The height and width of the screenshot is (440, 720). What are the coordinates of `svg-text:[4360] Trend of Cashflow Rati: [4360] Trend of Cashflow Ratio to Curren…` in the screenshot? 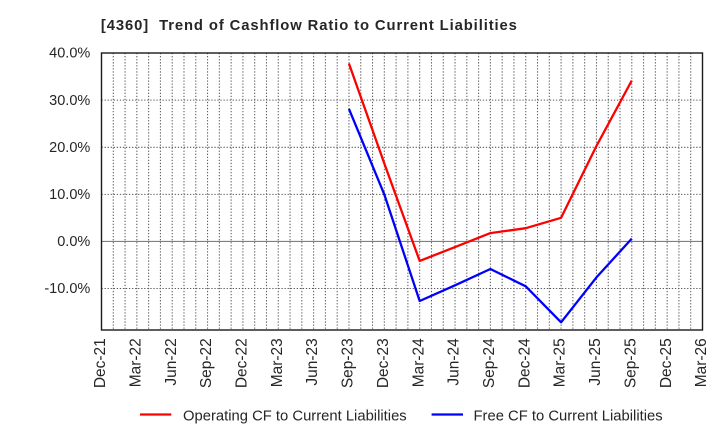 It's located at (309, 26).